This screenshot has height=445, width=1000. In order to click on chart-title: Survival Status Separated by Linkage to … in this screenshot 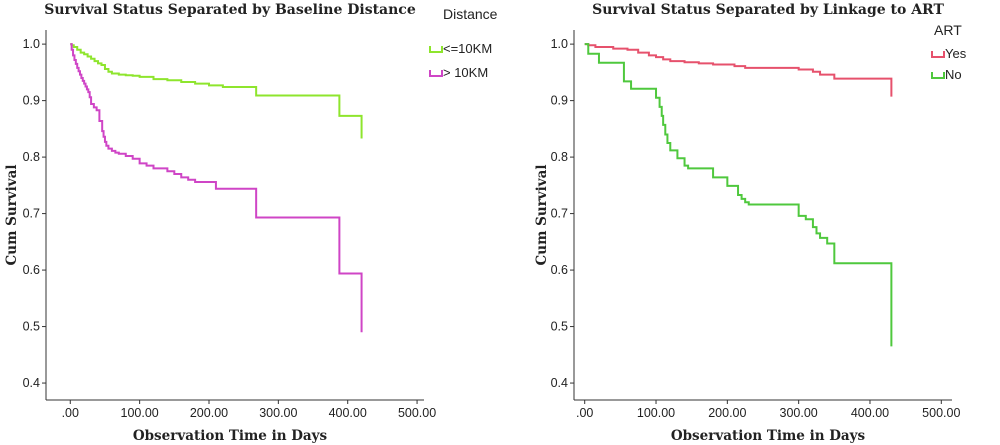, I will do `click(768, 10)`.